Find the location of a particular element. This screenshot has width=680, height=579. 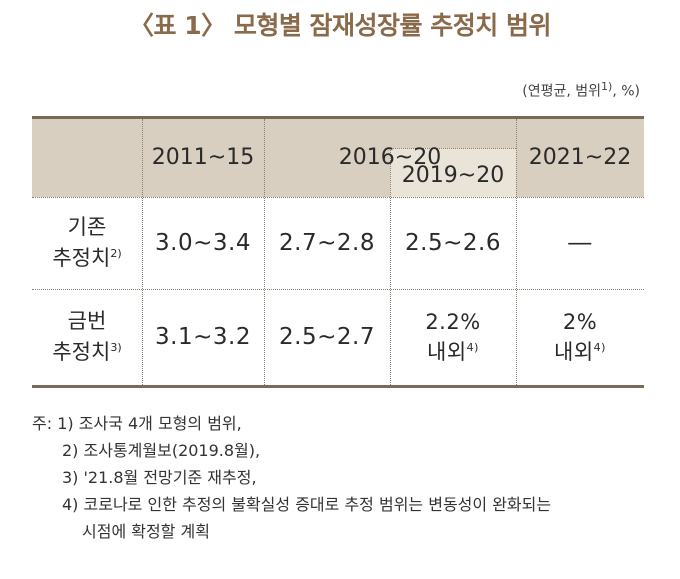

cell-current-2011-15: 3.1~3.2 is located at coordinates (203, 336).